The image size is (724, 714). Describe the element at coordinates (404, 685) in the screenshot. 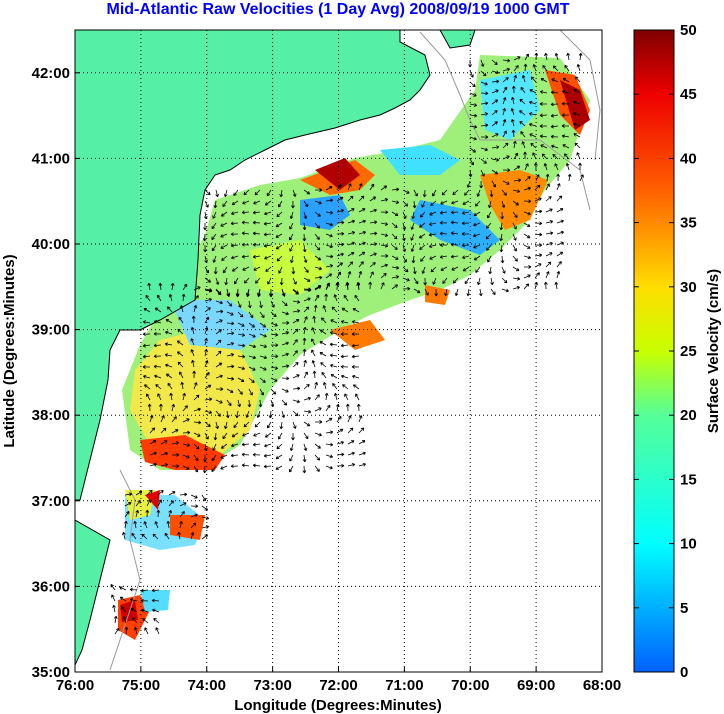

I see `x-tick-label: 71:00` at that location.